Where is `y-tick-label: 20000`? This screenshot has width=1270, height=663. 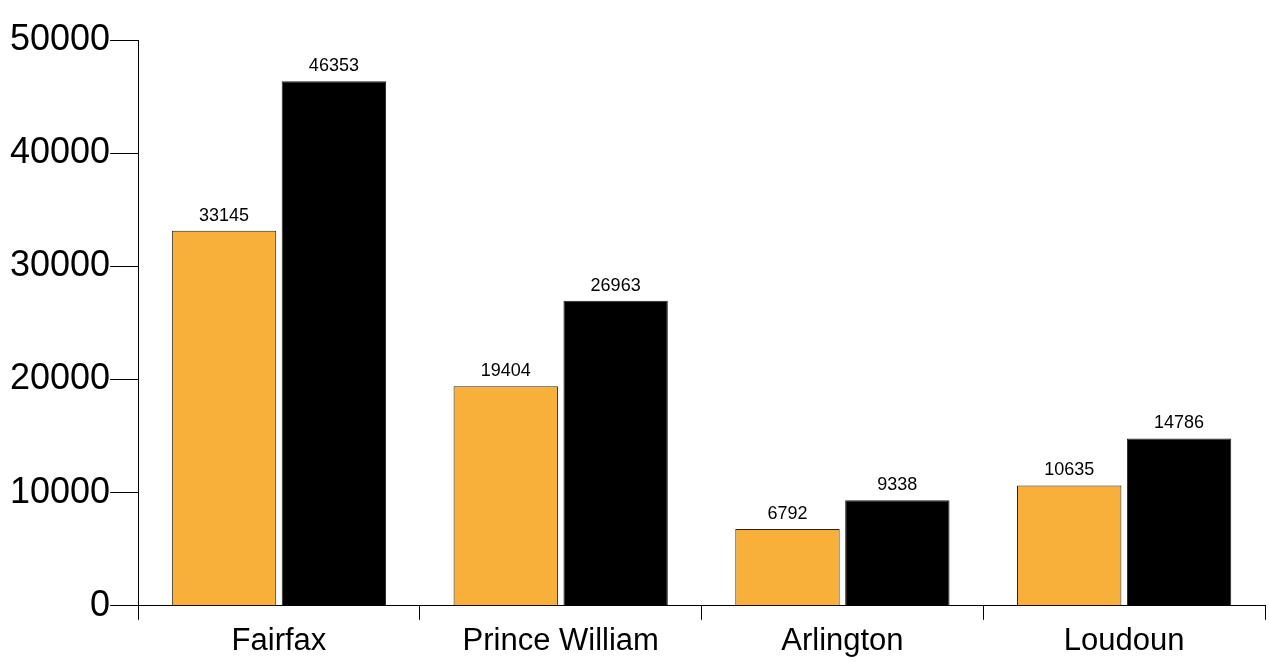 y-tick-label: 20000 is located at coordinates (60, 377).